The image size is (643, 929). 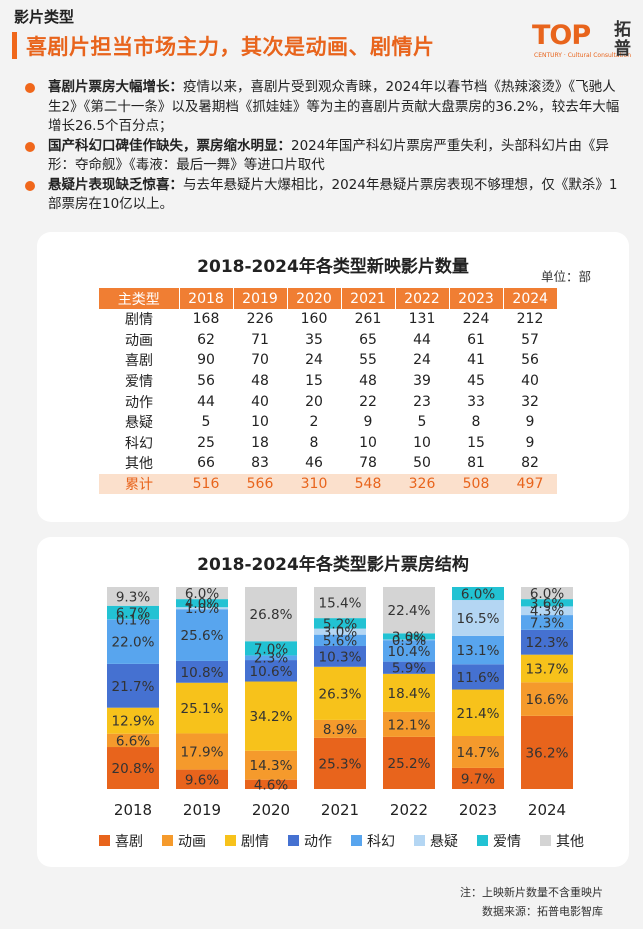 What do you see at coordinates (531, 892) in the screenshot?
I see `footnote: 注：上映新片数量不含重映片` at bounding box center [531, 892].